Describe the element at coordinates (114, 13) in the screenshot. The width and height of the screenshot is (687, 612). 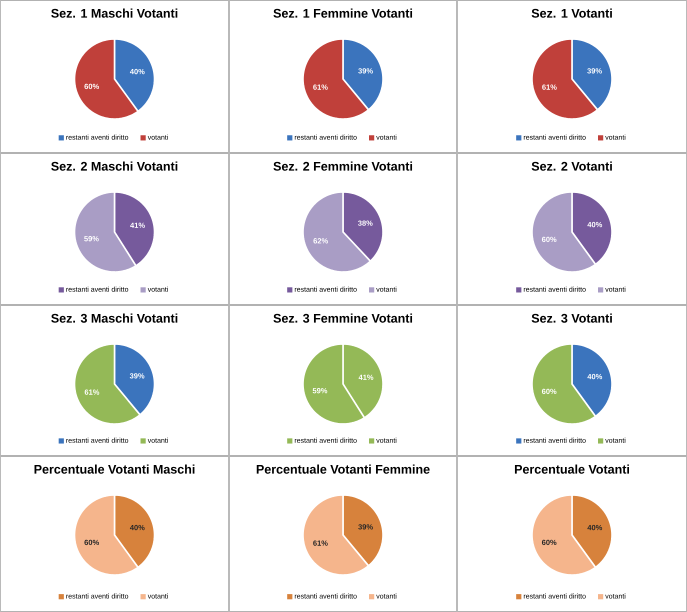
I see `chart-title: Sez. 1 Maschi Votanti` at that location.